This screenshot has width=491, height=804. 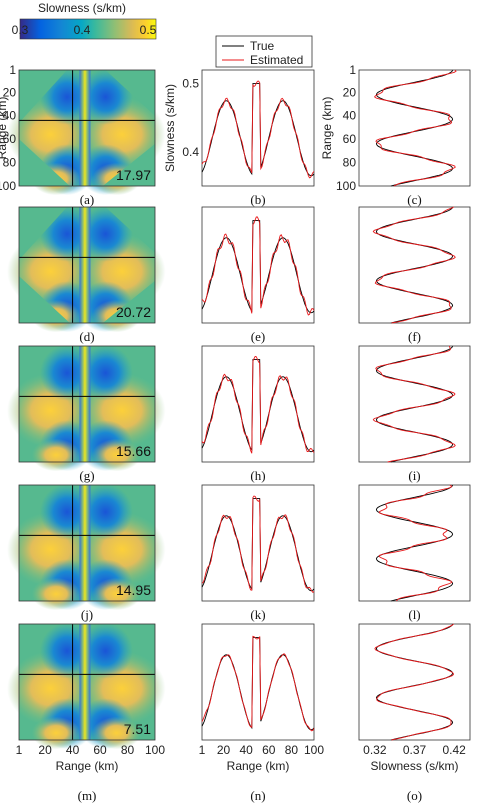 What do you see at coordinates (87, 614) in the screenshot?
I see `panel-label-j: (j)` at bounding box center [87, 614].